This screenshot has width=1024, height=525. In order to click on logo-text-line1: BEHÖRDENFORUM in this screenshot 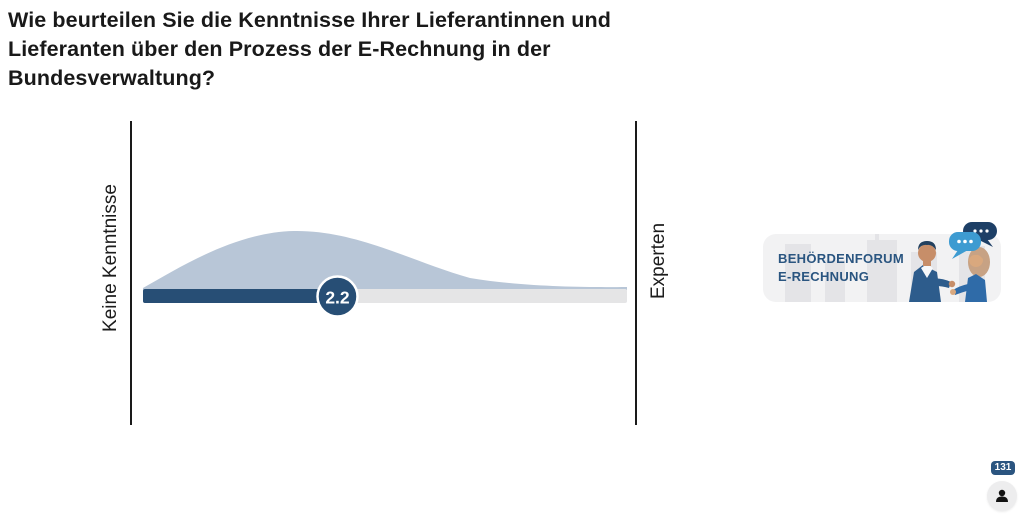, I will do `click(841, 258)`.